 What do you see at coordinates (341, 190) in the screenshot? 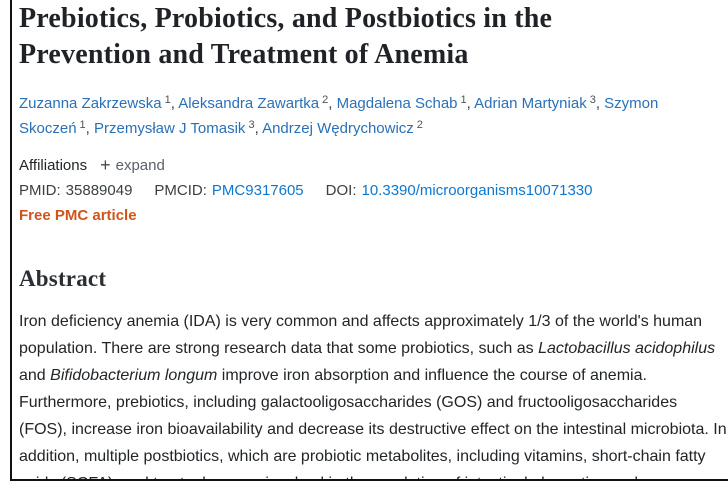
I see `doi-label: DOI:` at bounding box center [341, 190].